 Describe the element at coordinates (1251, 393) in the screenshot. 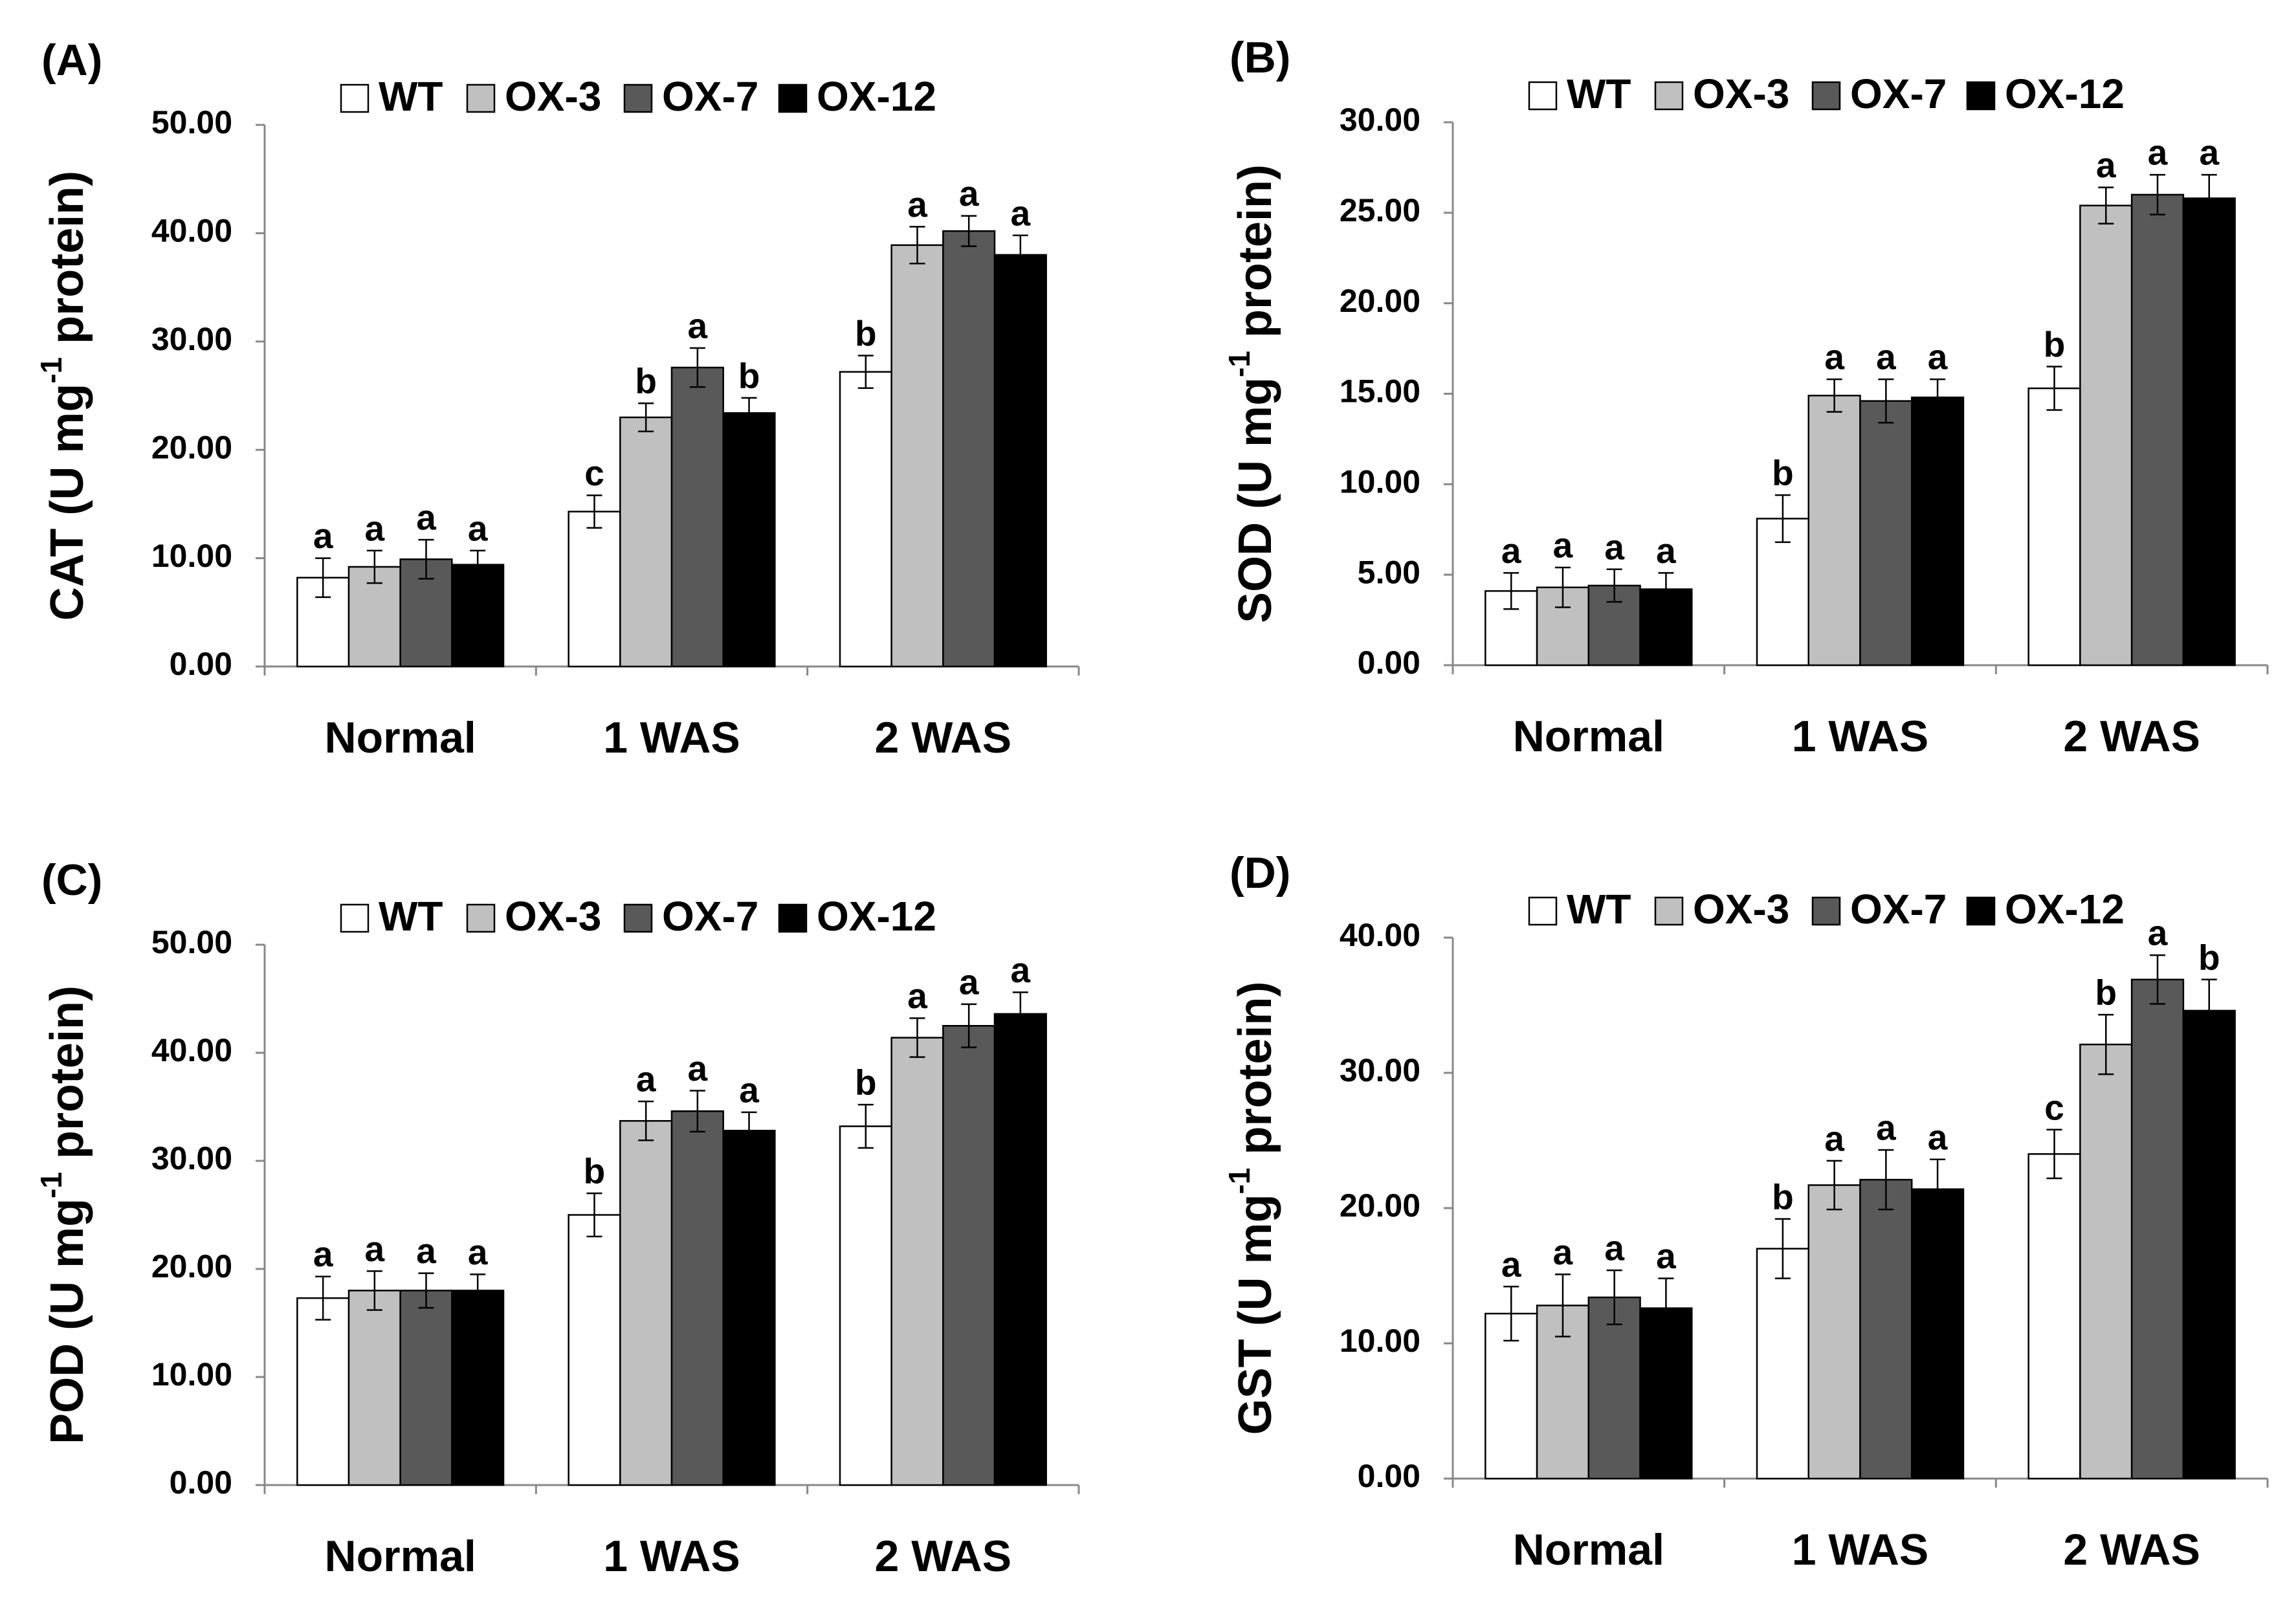

I see `y-axis-label: SOD (U mg-1 protein)` at that location.